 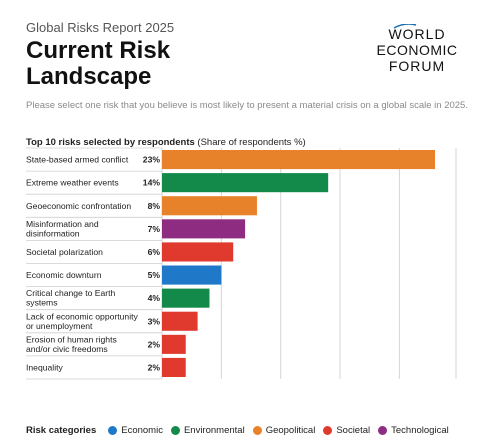 What do you see at coordinates (154, 298) in the screenshot?
I see `value-label: 4%` at bounding box center [154, 298].